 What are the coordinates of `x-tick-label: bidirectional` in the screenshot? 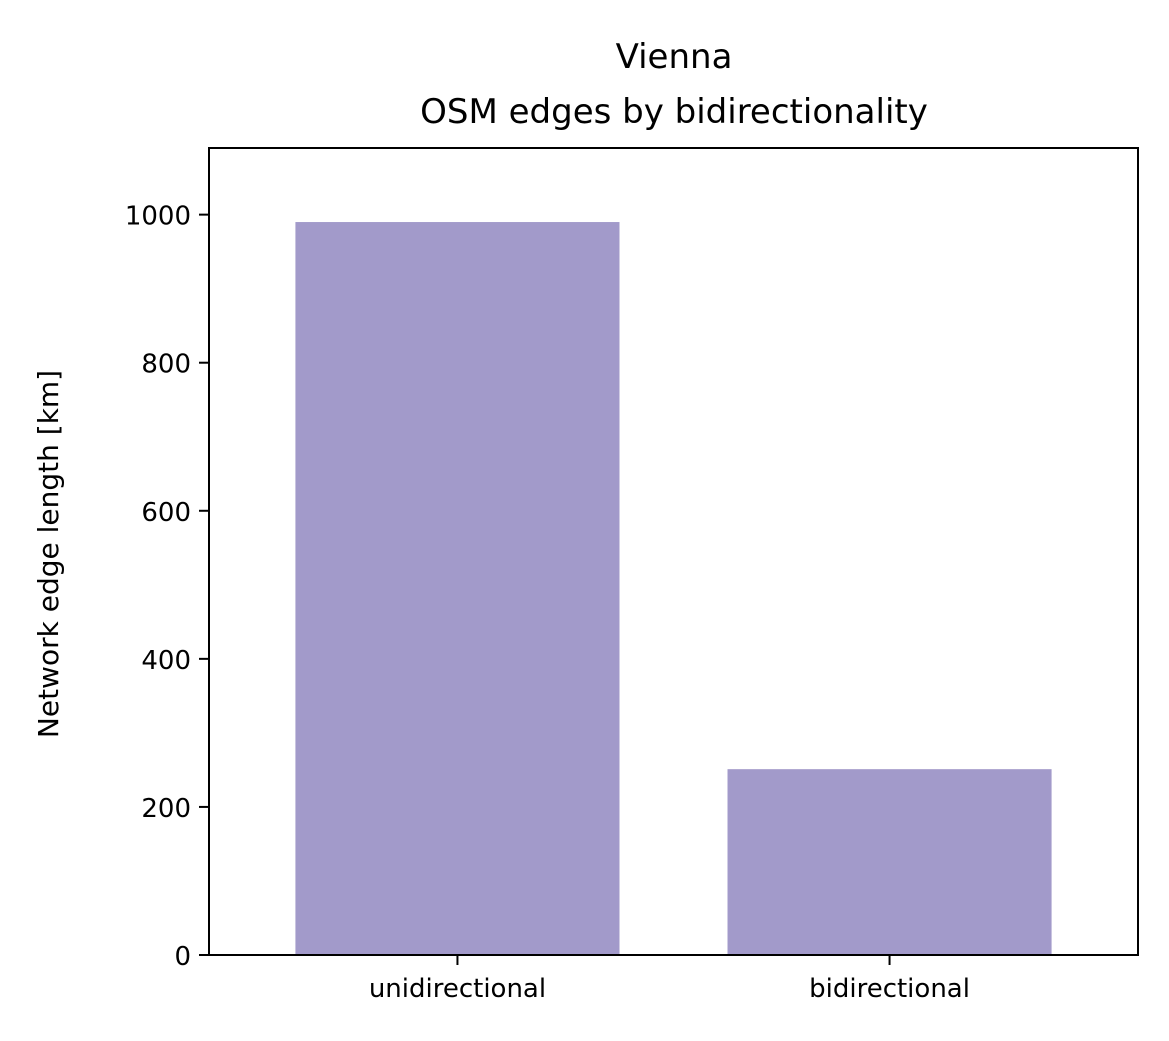 It's located at (889, 989).